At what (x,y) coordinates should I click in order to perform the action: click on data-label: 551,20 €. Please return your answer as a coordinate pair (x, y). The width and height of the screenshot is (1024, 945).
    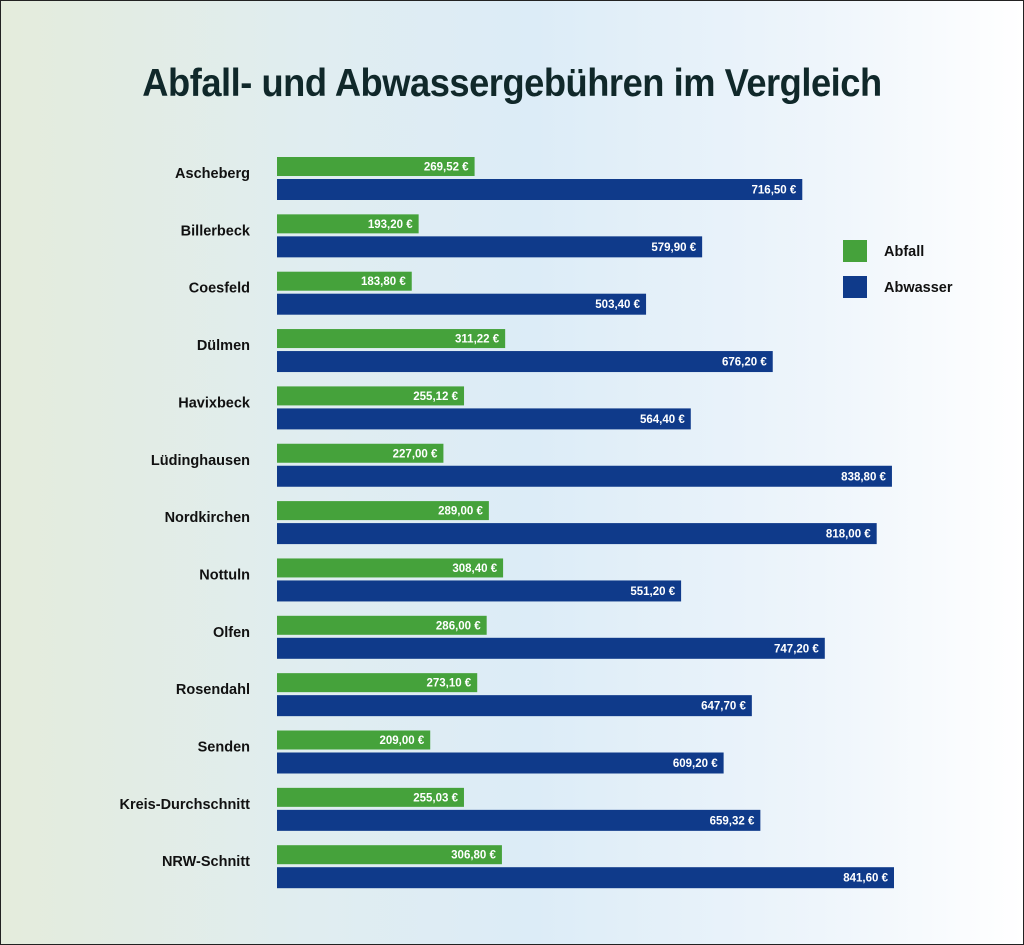
    Looking at the image, I should click on (652, 592).